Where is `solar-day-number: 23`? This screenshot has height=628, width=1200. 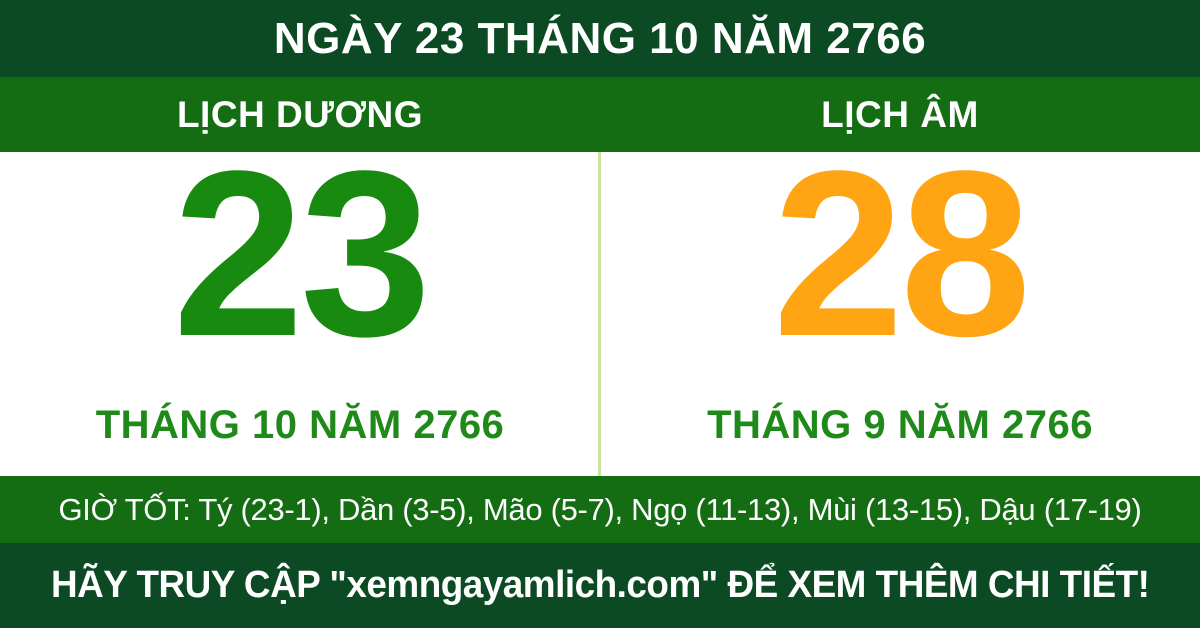 solar-day-number: 23 is located at coordinates (302, 254).